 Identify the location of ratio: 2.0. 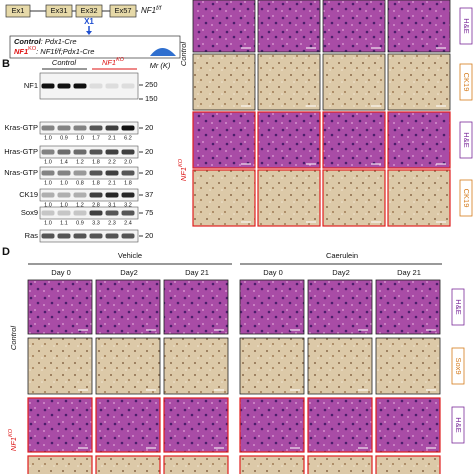
(128, 162).